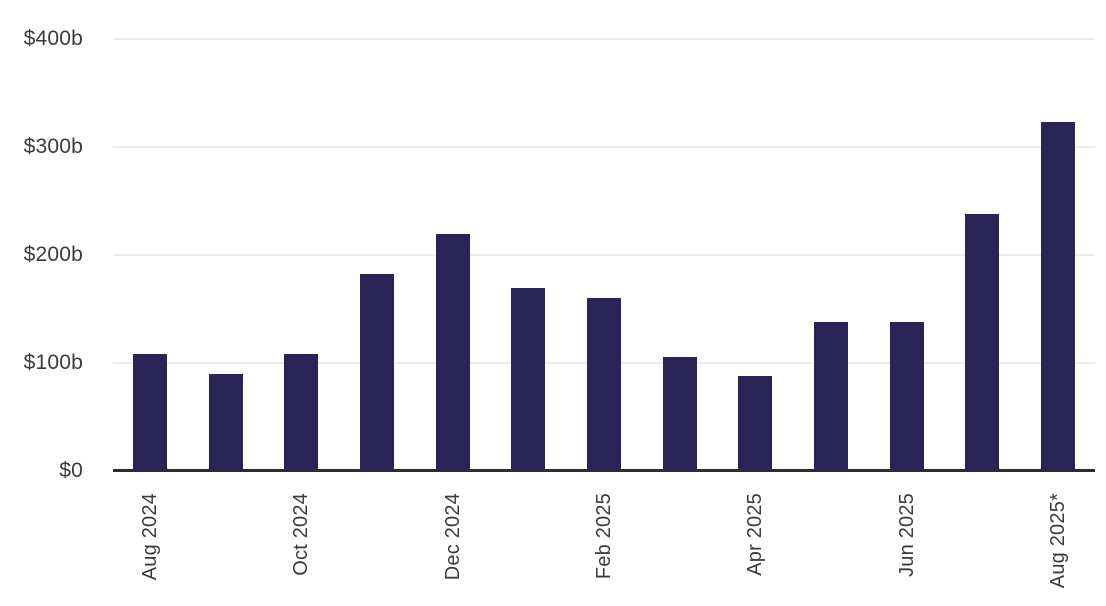 This screenshot has height=606, width=1106. I want to click on x-axis-tick-label: Oct 2024, so click(301, 534).